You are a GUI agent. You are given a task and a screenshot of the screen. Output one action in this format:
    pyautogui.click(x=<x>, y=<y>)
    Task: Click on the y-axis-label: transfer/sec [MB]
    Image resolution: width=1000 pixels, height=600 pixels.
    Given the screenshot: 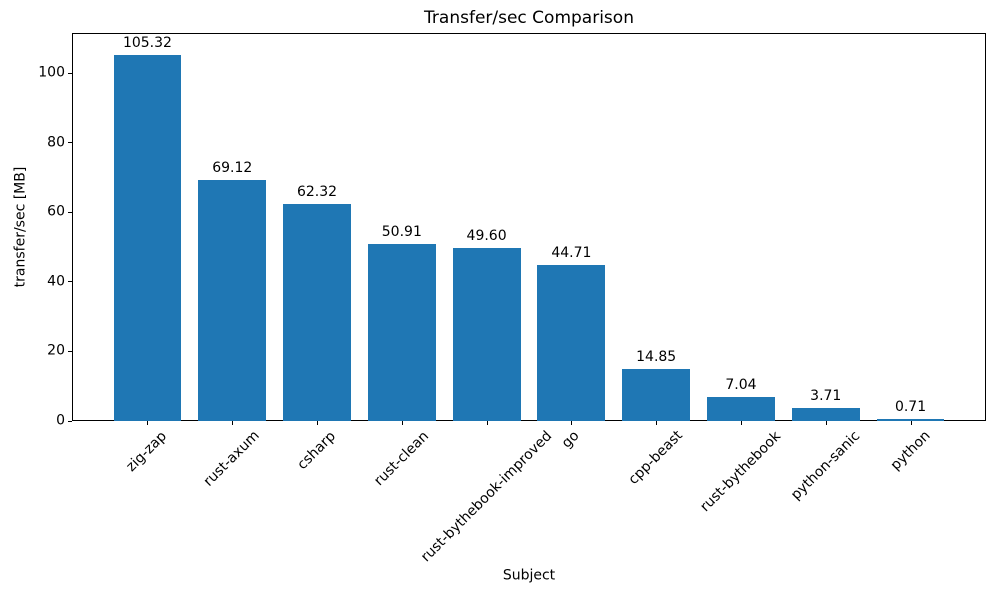 What is the action you would take?
    pyautogui.click(x=20, y=227)
    